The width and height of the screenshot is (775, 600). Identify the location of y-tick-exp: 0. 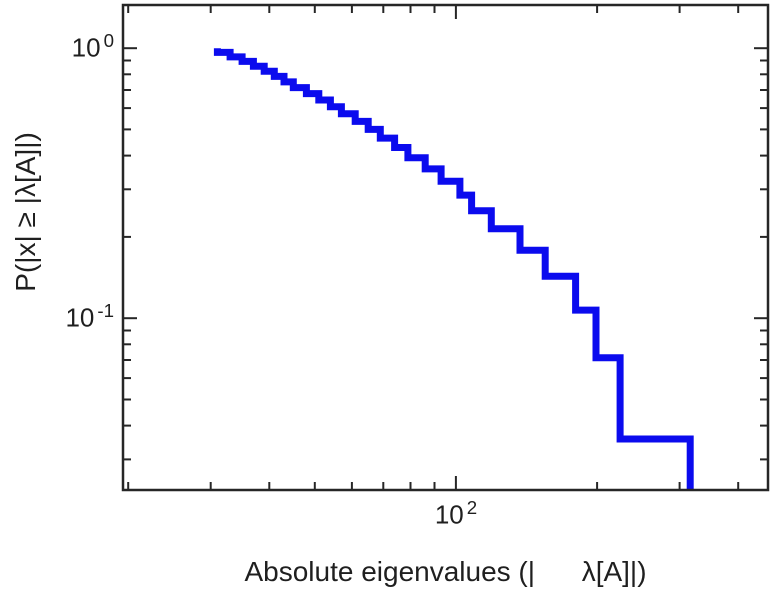
(108, 40).